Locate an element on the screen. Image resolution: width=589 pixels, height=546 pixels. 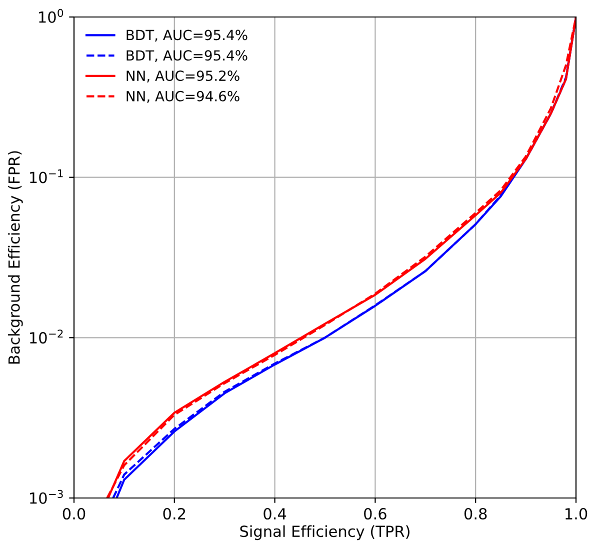
x-tick-label: 0.2 is located at coordinates (174, 514).